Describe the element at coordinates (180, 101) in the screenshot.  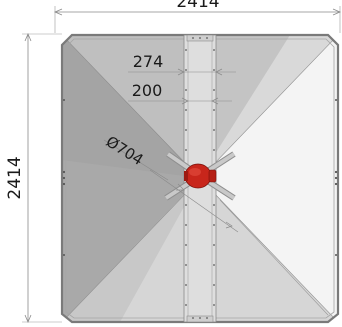
I see `channel-inner-dimension` at that location.